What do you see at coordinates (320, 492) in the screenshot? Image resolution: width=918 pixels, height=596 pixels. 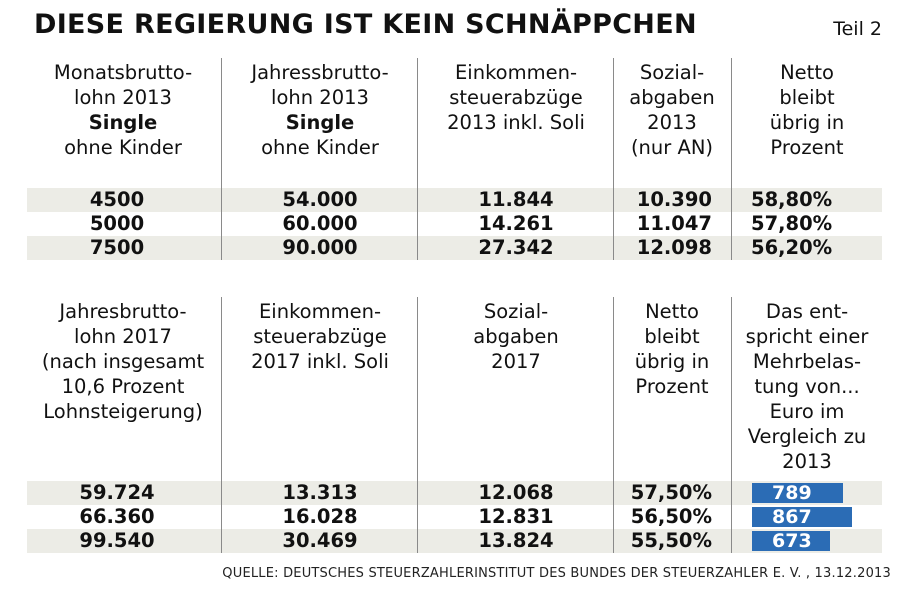 I see `table-cell: 13.313` at bounding box center [320, 492].